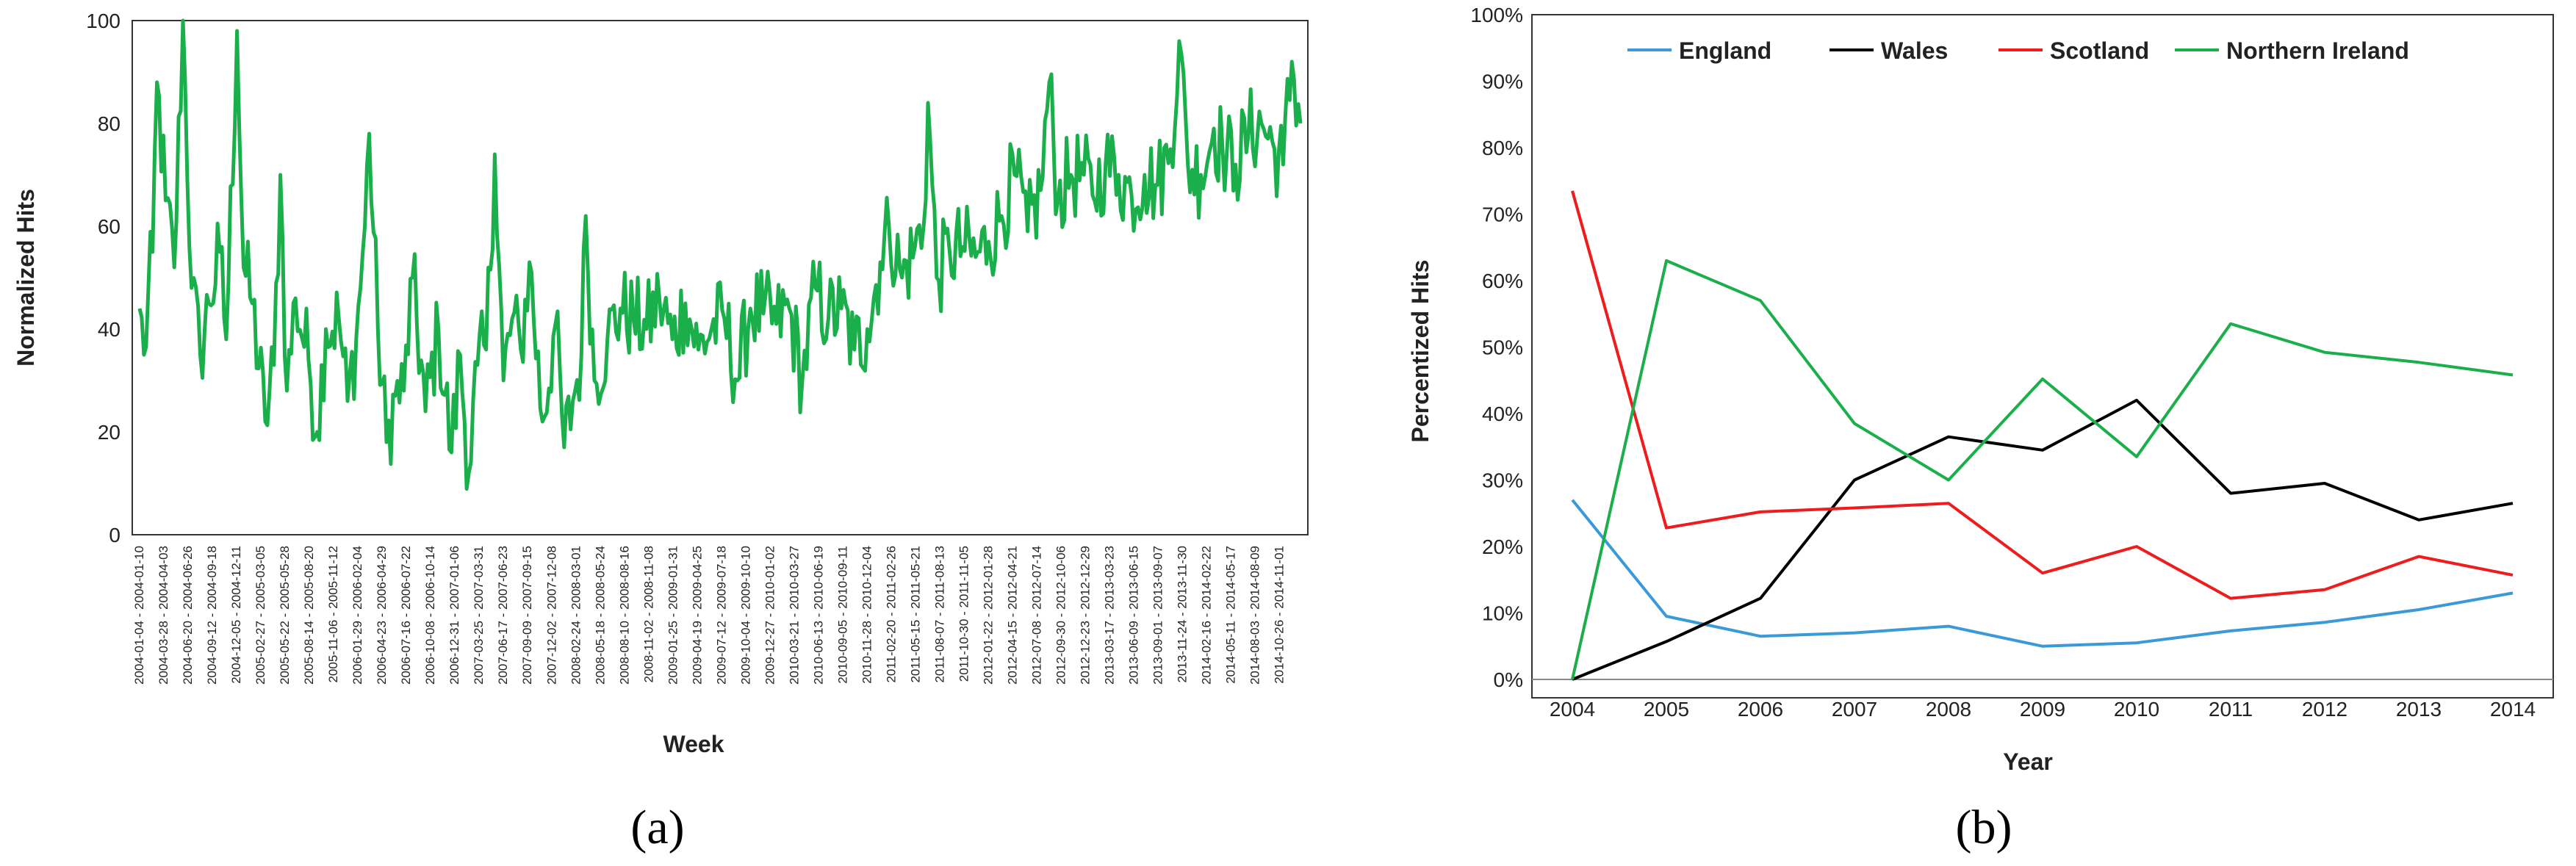 This screenshot has width=2576, height=866. Describe the element at coordinates (2231, 709) in the screenshot. I see `chart-b-x-tick-label: 2011` at that location.